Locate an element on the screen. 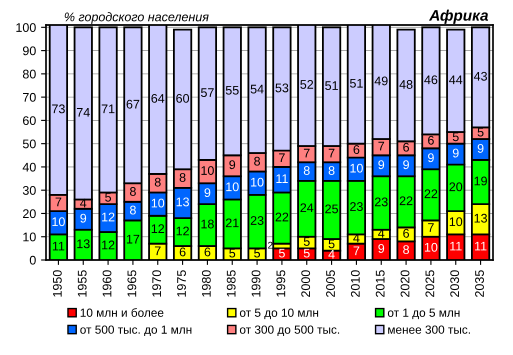  data-label: 48 is located at coordinates (405, 84).